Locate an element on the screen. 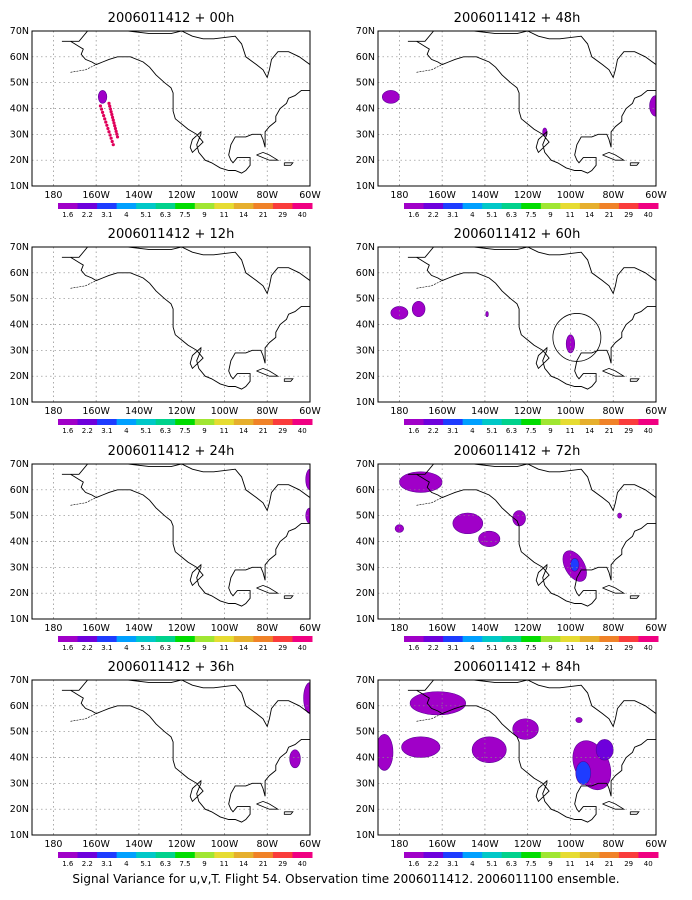 This screenshot has height=900, width=692. panel-title: 2006011412 + 72h is located at coordinates (517, 451).